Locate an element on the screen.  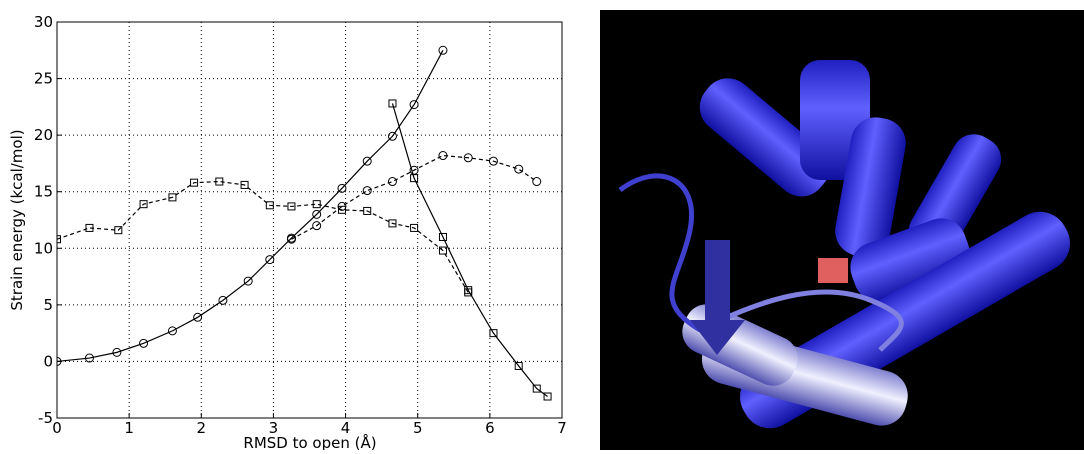
x-tick-label: 3 is located at coordinates (274, 428).